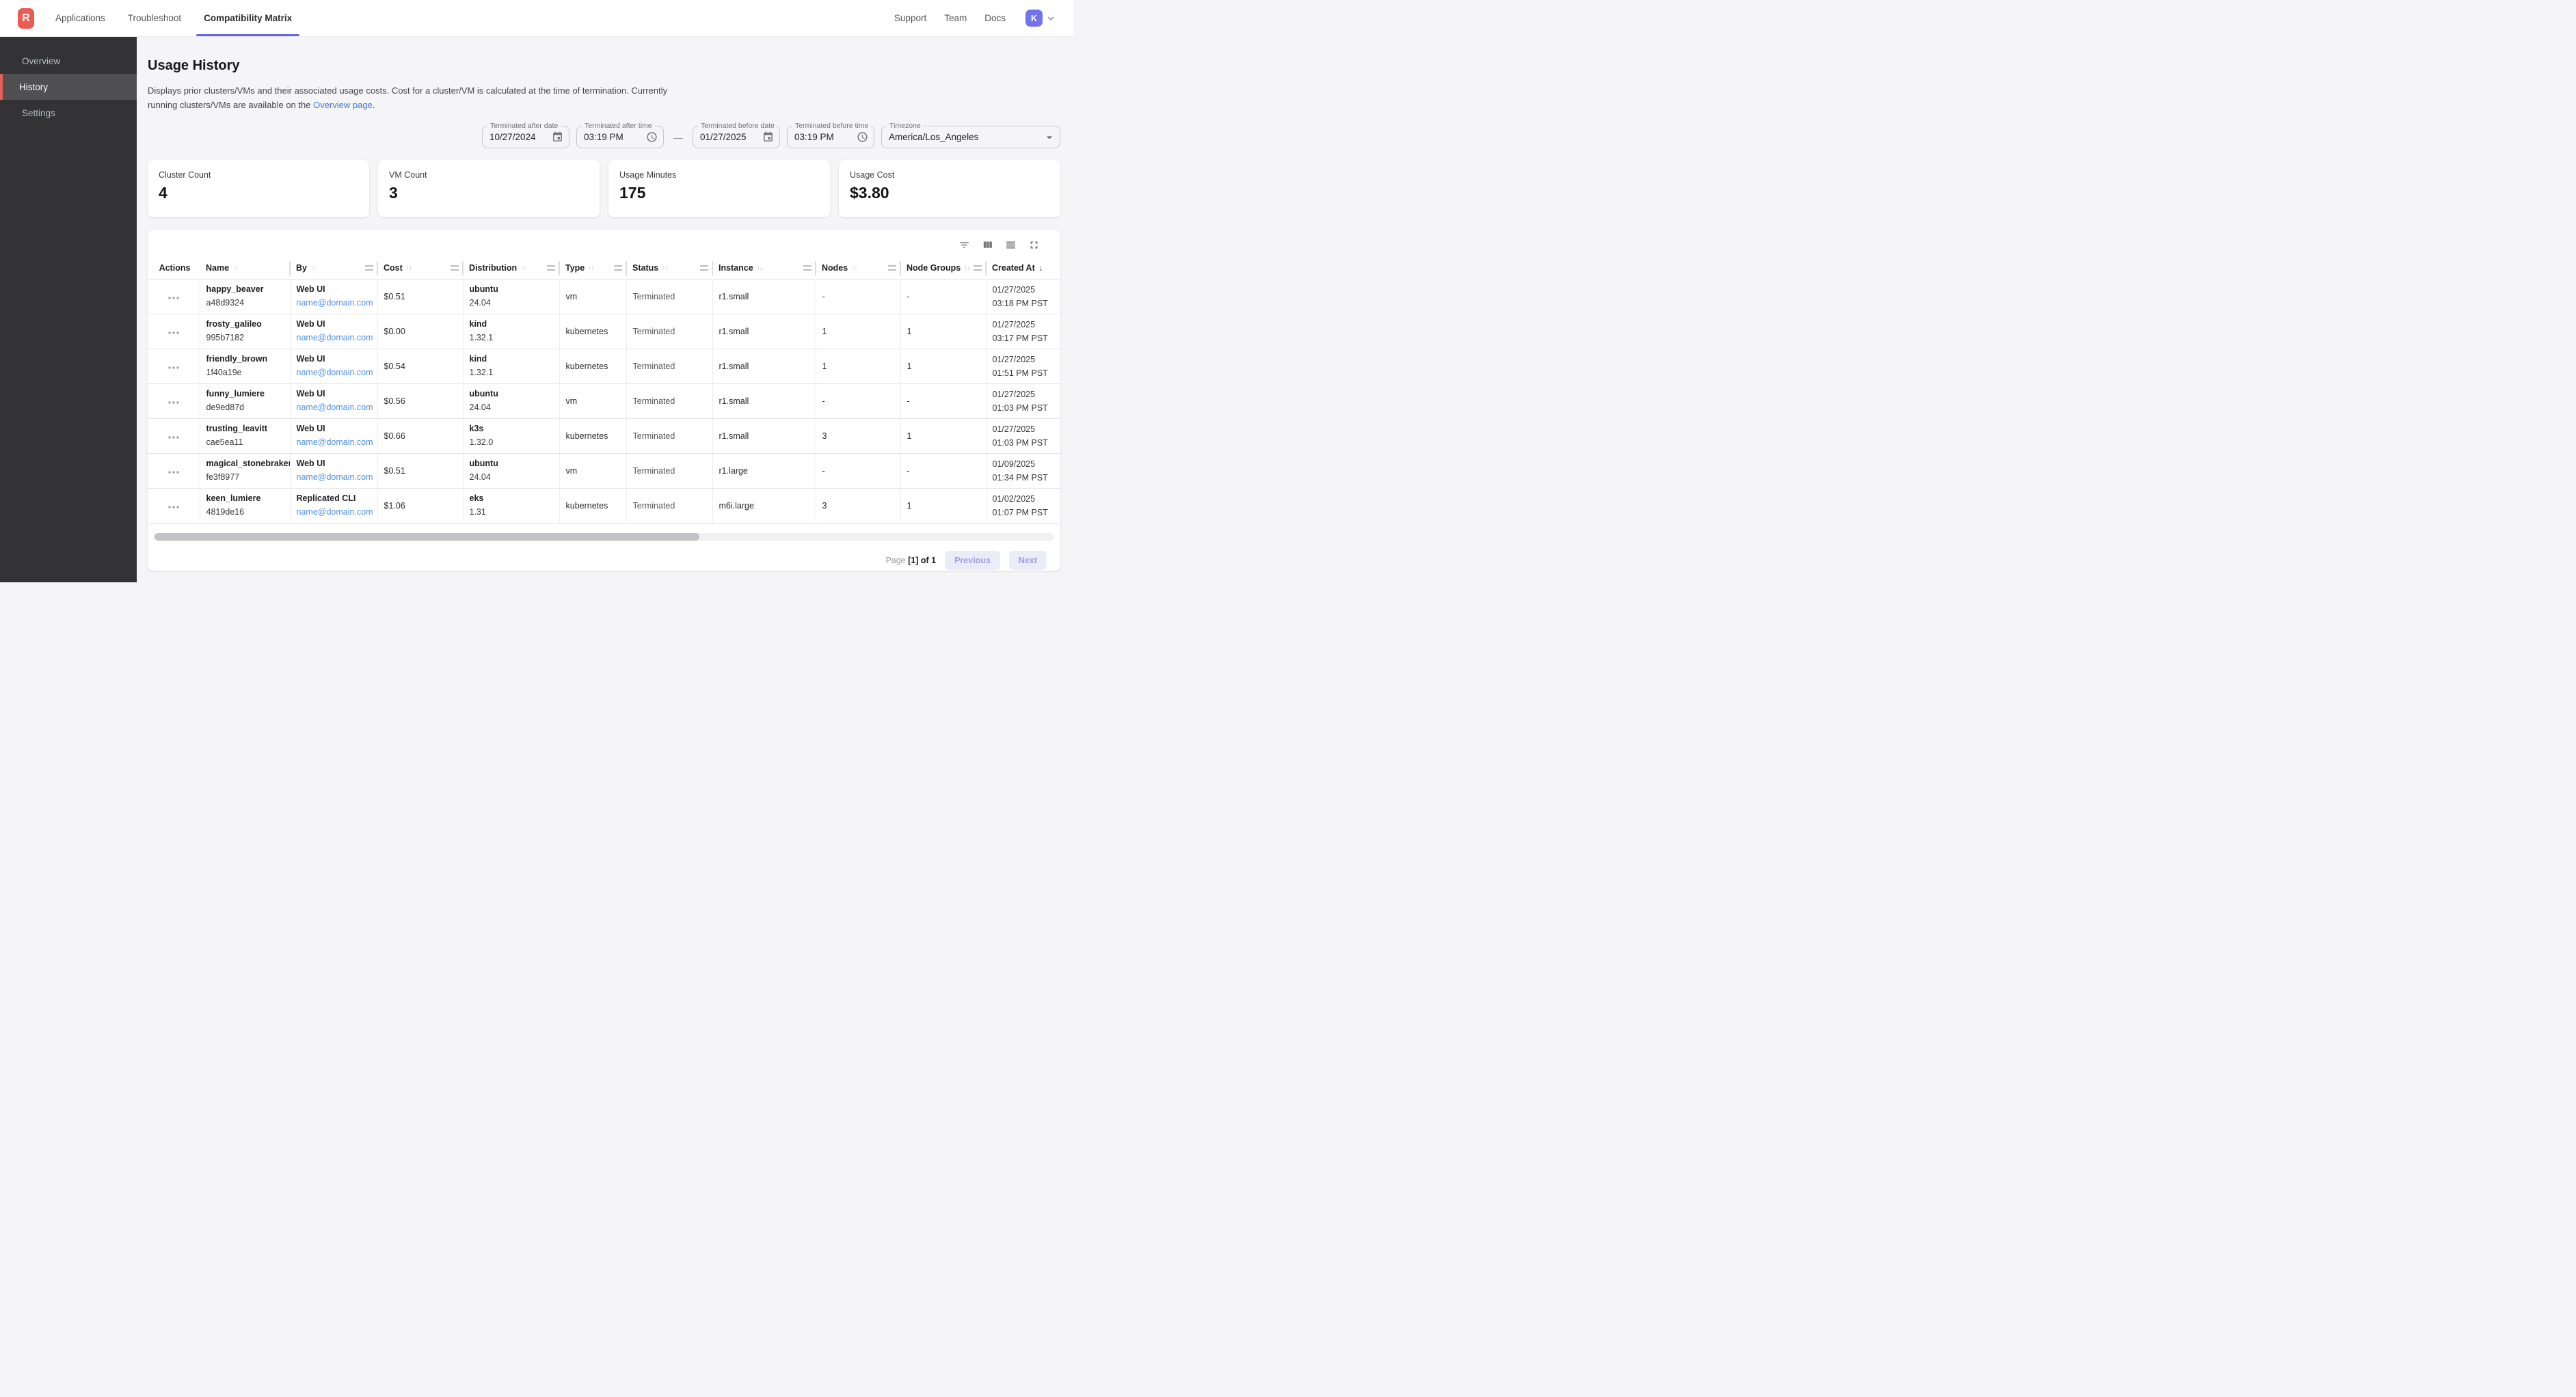  I want to click on column-header-name: Name ↑↓, so click(245, 269).